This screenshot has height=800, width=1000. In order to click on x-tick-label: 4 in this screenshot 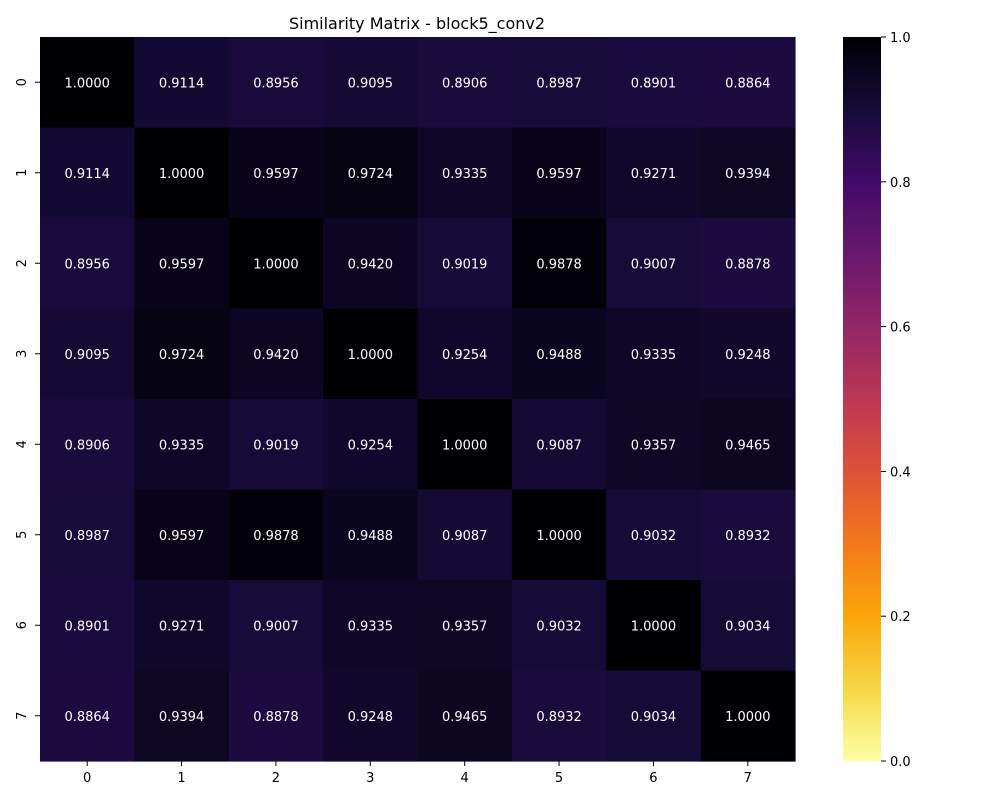, I will do `click(465, 778)`.